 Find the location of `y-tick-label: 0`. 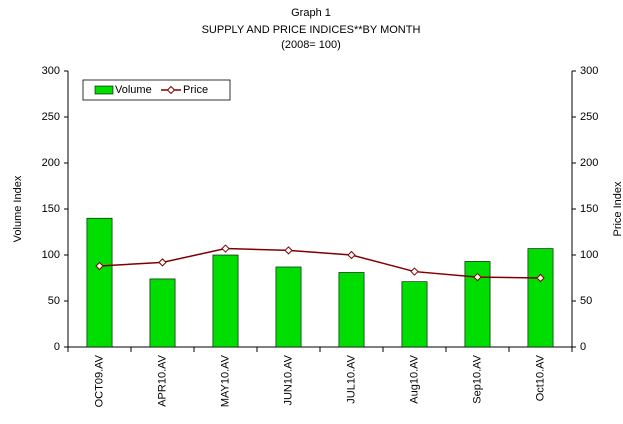

y-tick-label: 0 is located at coordinates (57, 347).